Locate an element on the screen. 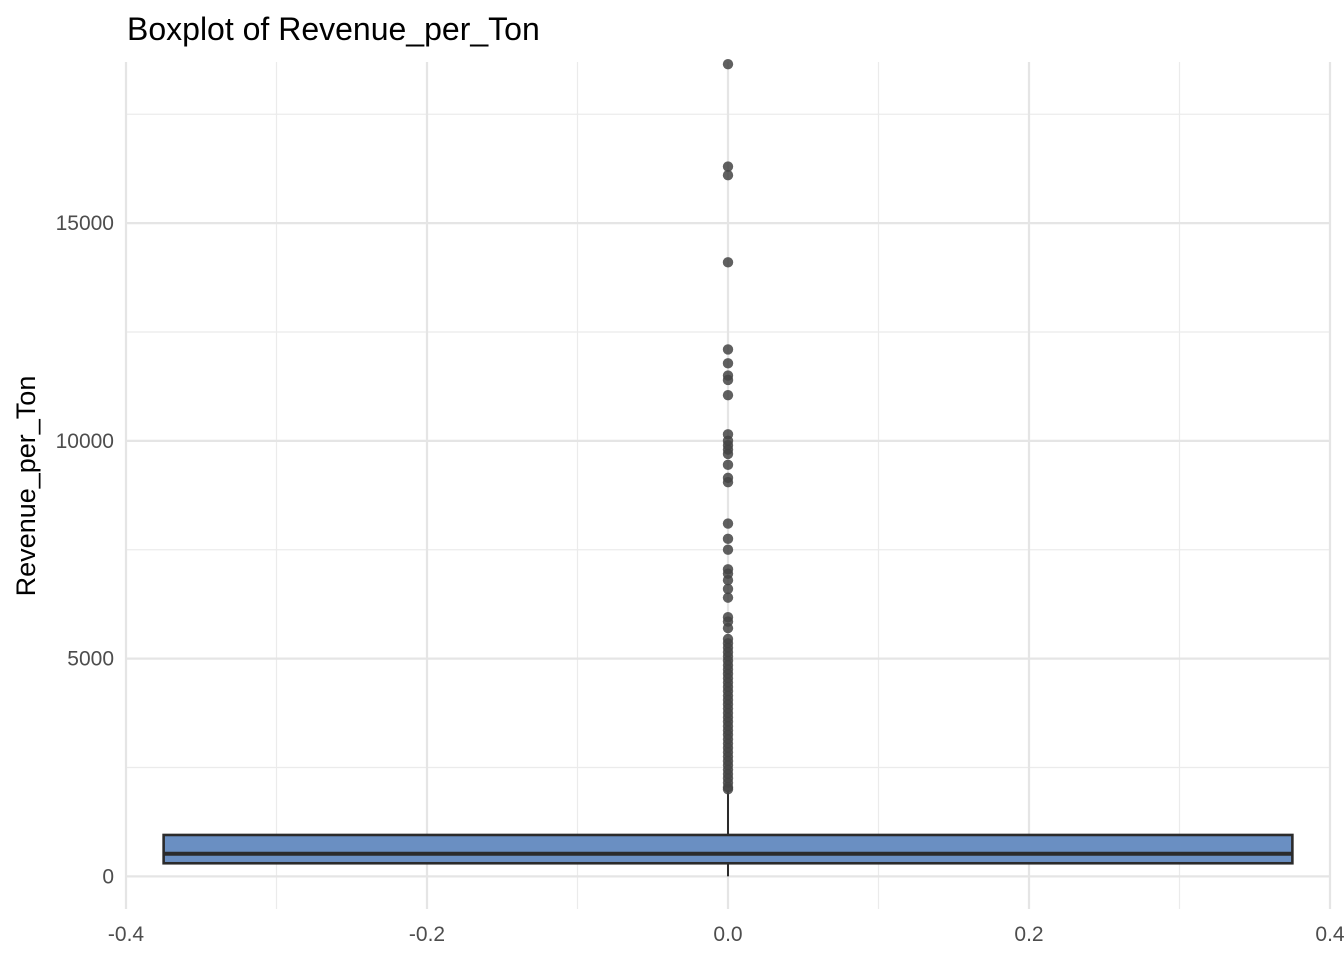 The height and width of the screenshot is (960, 1344). y-tick-label: 15000 is located at coordinates (85, 223).